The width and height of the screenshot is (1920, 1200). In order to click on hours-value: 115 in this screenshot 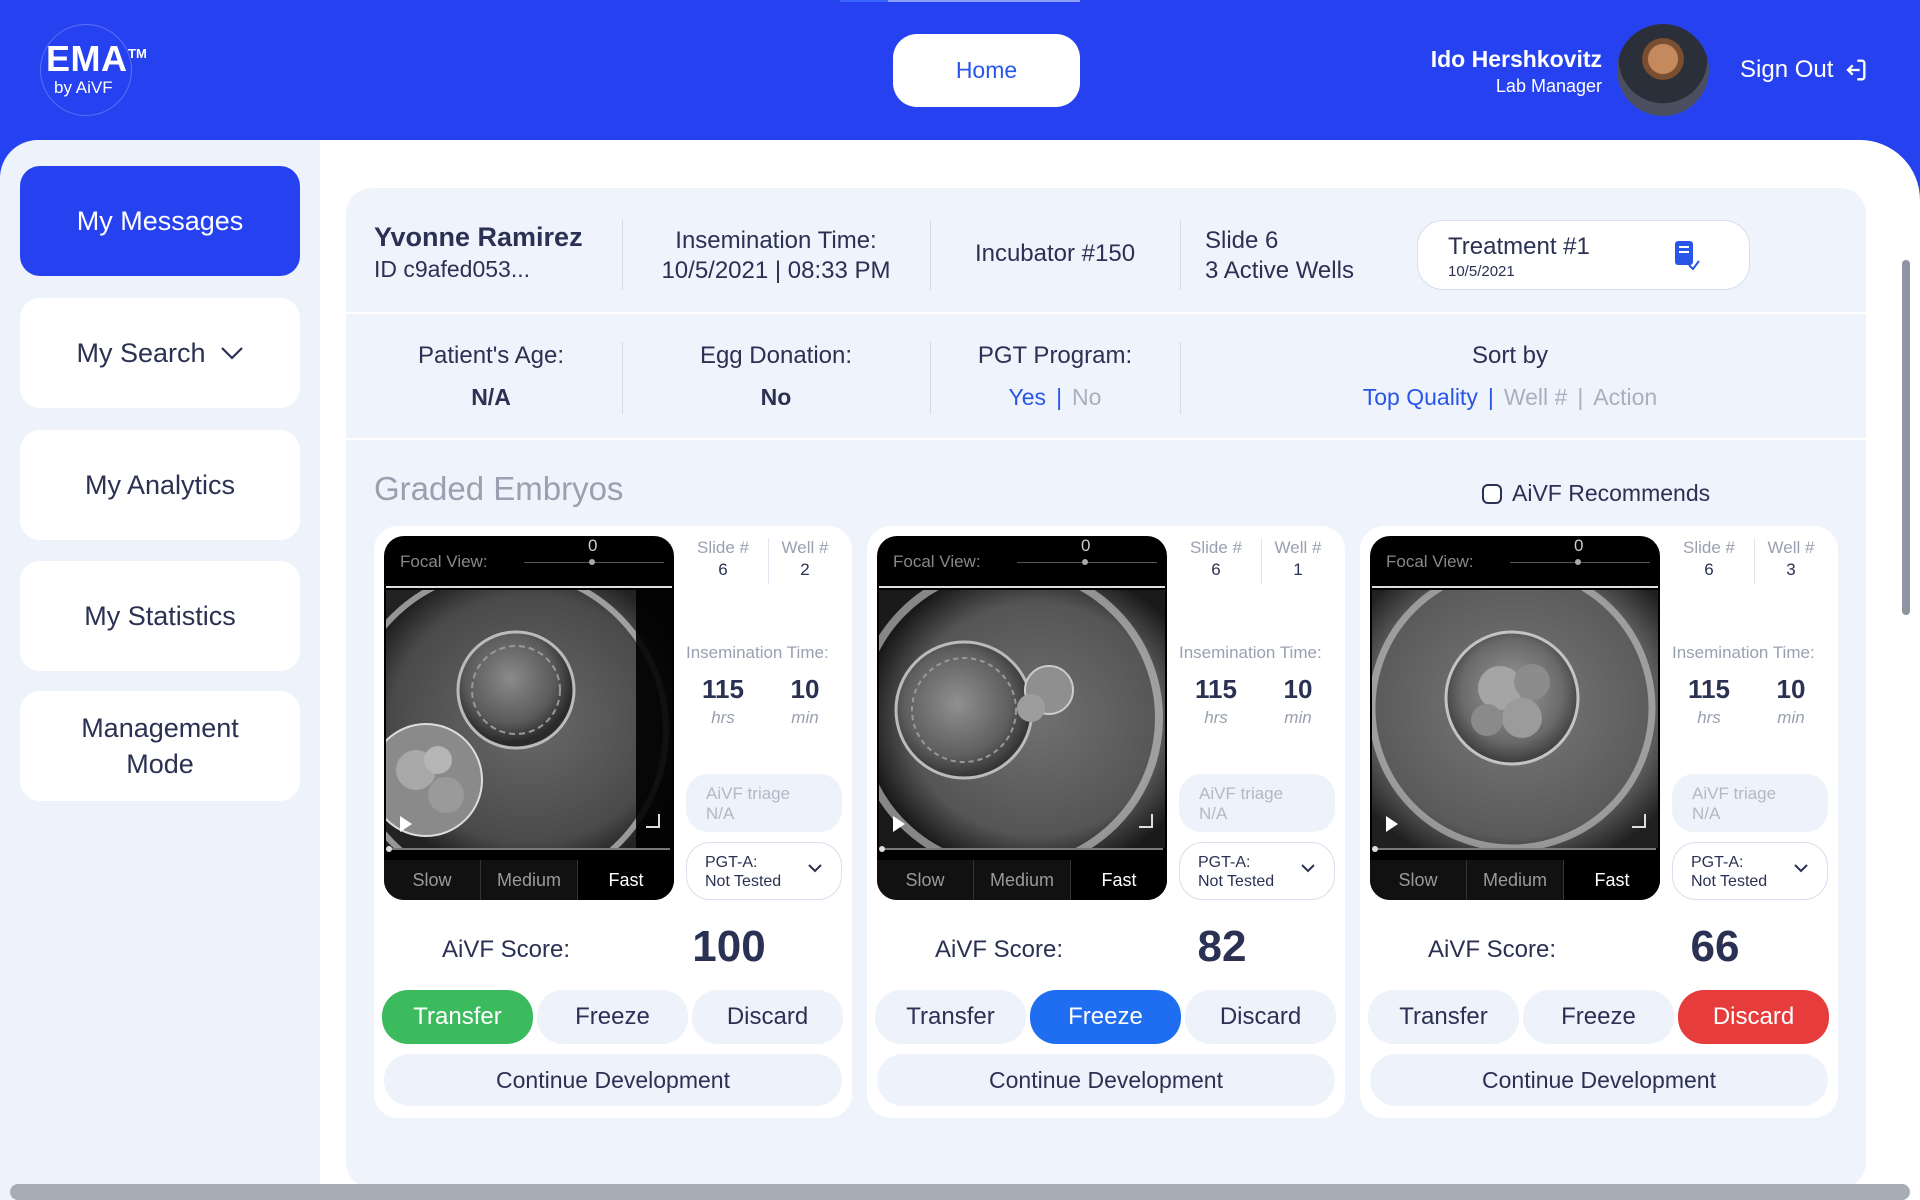, I will do `click(723, 689)`.